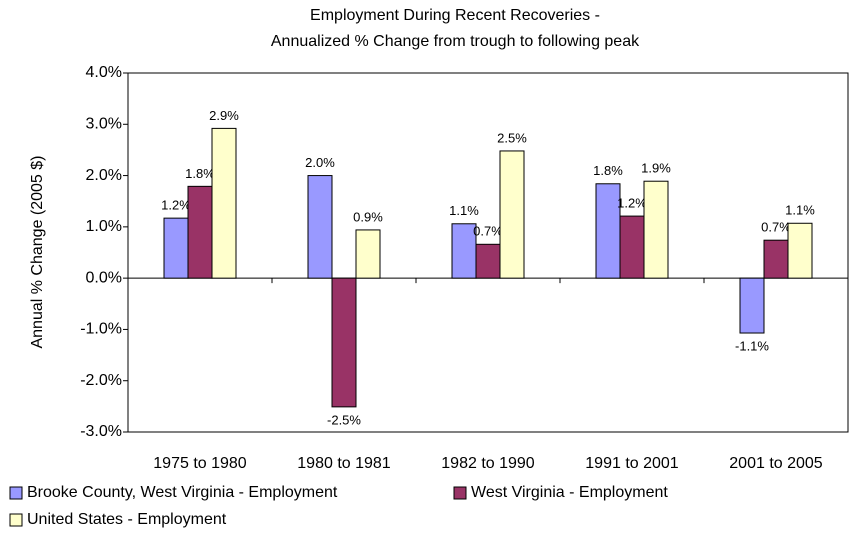  What do you see at coordinates (104, 124) in the screenshot?
I see `y-tick-label: 3.0%` at bounding box center [104, 124].